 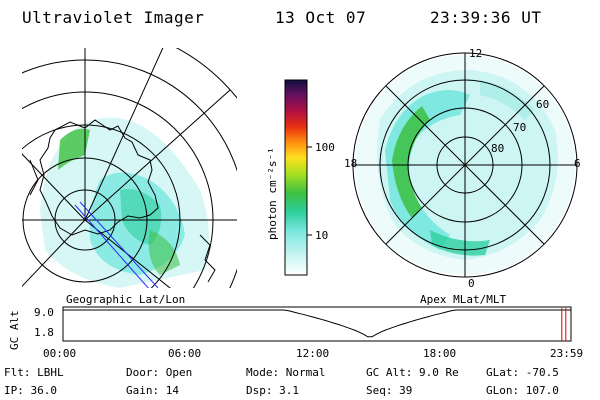 What do you see at coordinates (60, 353) in the screenshot?
I see `time-tick-0000: 00:00` at bounding box center [60, 353].